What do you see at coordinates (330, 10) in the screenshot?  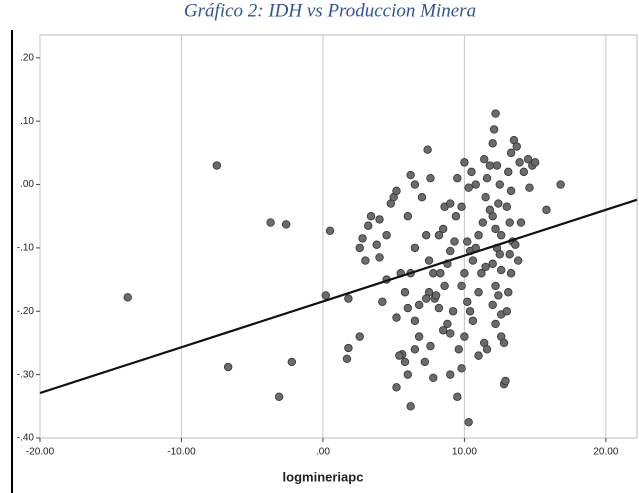 I see `chart-title: Gráfico 2: IDH vs Produccion Minera` at bounding box center [330, 10].